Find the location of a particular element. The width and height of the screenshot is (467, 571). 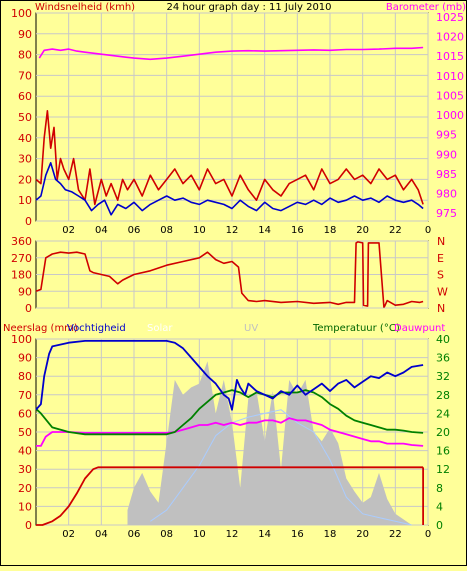

y-right-tick-label: 1010 is located at coordinates (450, 76).